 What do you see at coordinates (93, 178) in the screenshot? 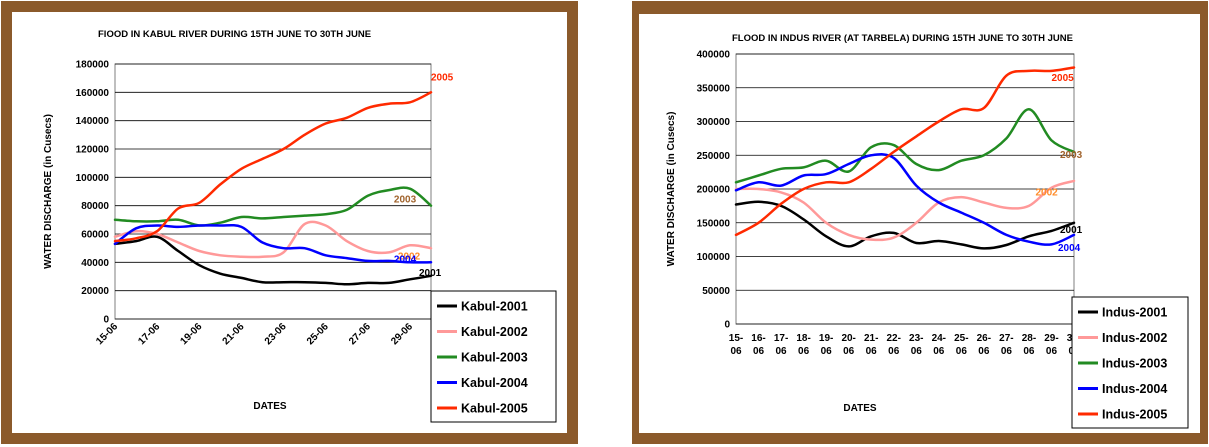
I see `kabul-y-tick-label: 100000` at bounding box center [93, 178].